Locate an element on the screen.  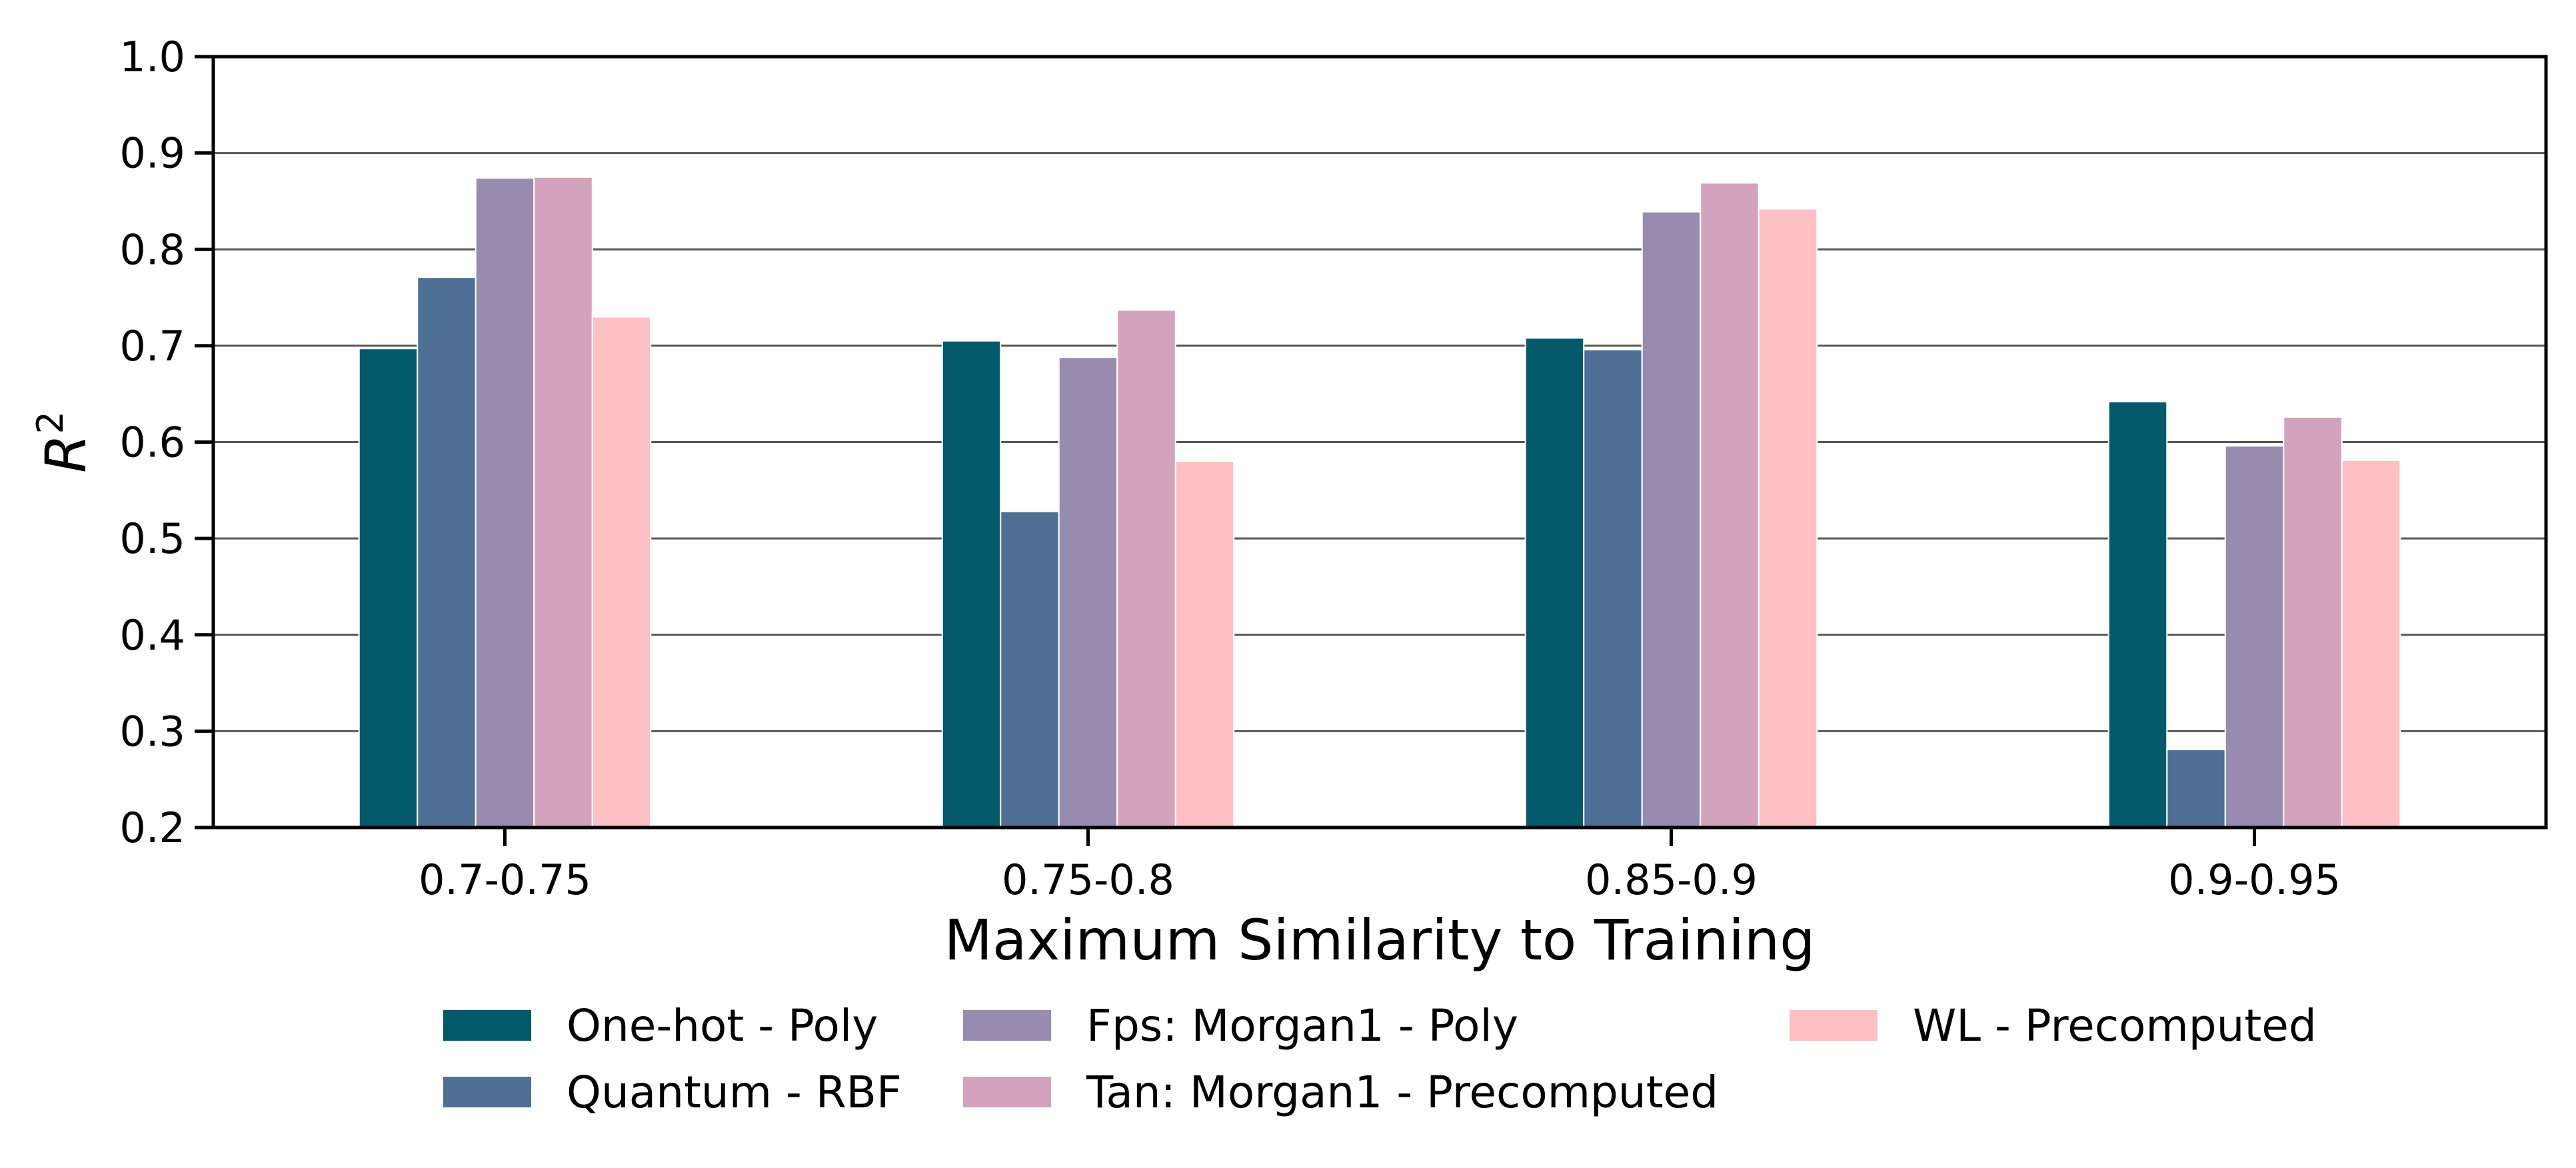
y-axis-title-base: R is located at coordinates (66, 453).